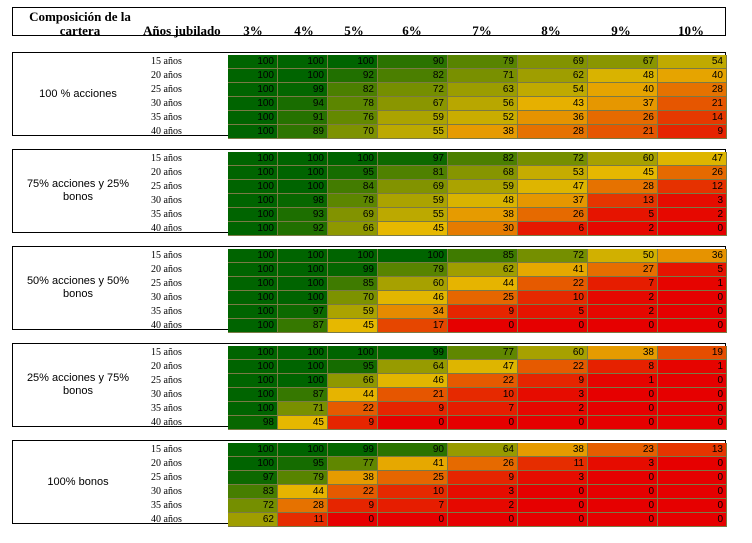  I want to click on success-rate-cell: 23, so click(623, 450).